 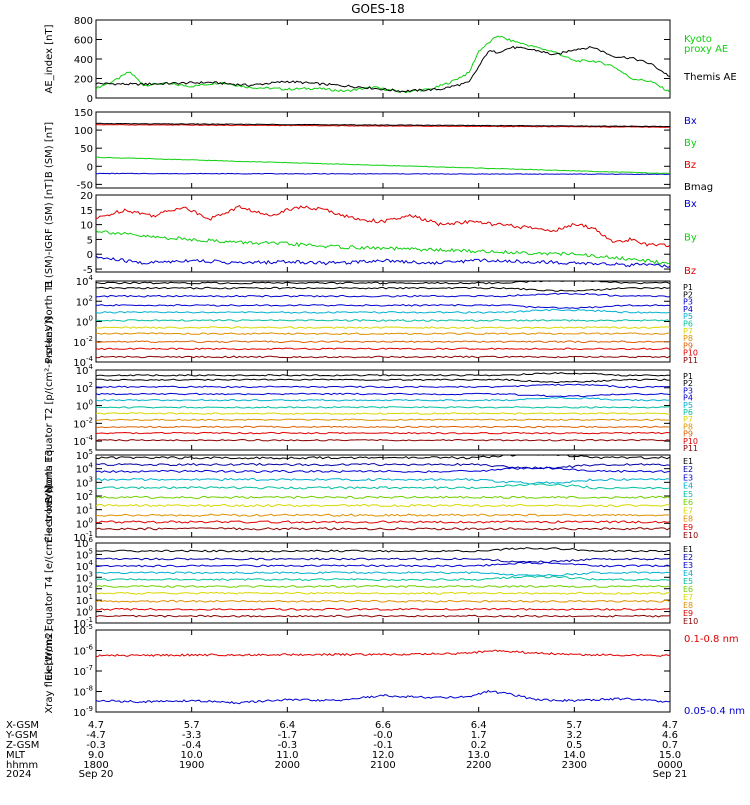 I want to click on legend-label: Kyoto, so click(x=698, y=39).